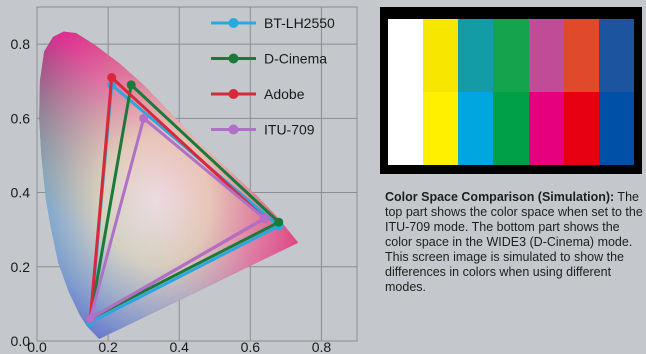  Describe the element at coordinates (21, 44) in the screenshot. I see `y-tick-label: 0.8` at that location.